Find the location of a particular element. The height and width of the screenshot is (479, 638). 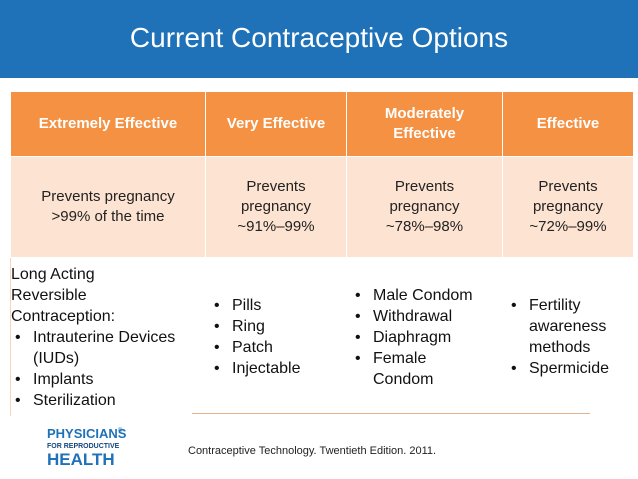

list-item: Withdrawal is located at coordinates (416, 316).